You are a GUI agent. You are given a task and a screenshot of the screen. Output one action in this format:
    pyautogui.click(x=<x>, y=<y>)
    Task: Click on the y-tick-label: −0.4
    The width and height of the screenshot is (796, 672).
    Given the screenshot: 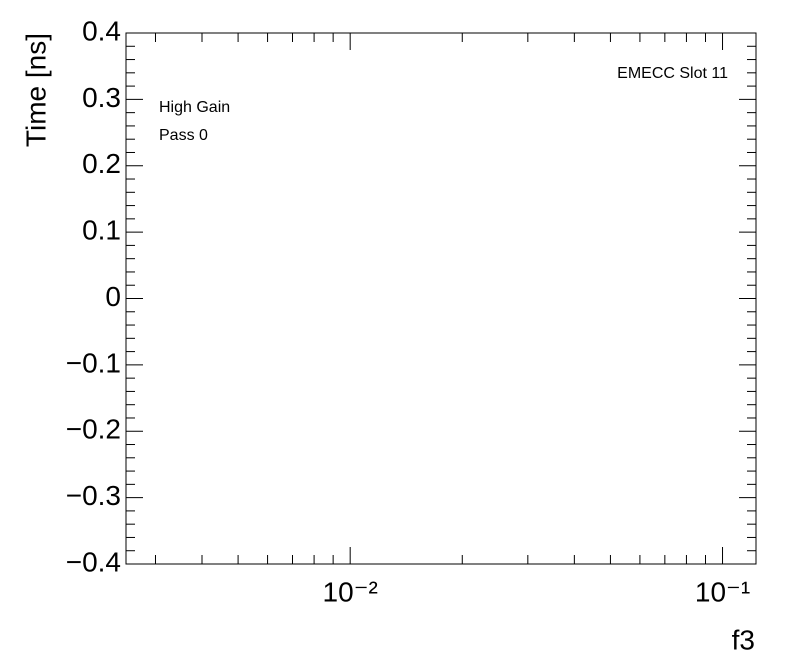 What is the action you would take?
    pyautogui.click(x=93, y=561)
    